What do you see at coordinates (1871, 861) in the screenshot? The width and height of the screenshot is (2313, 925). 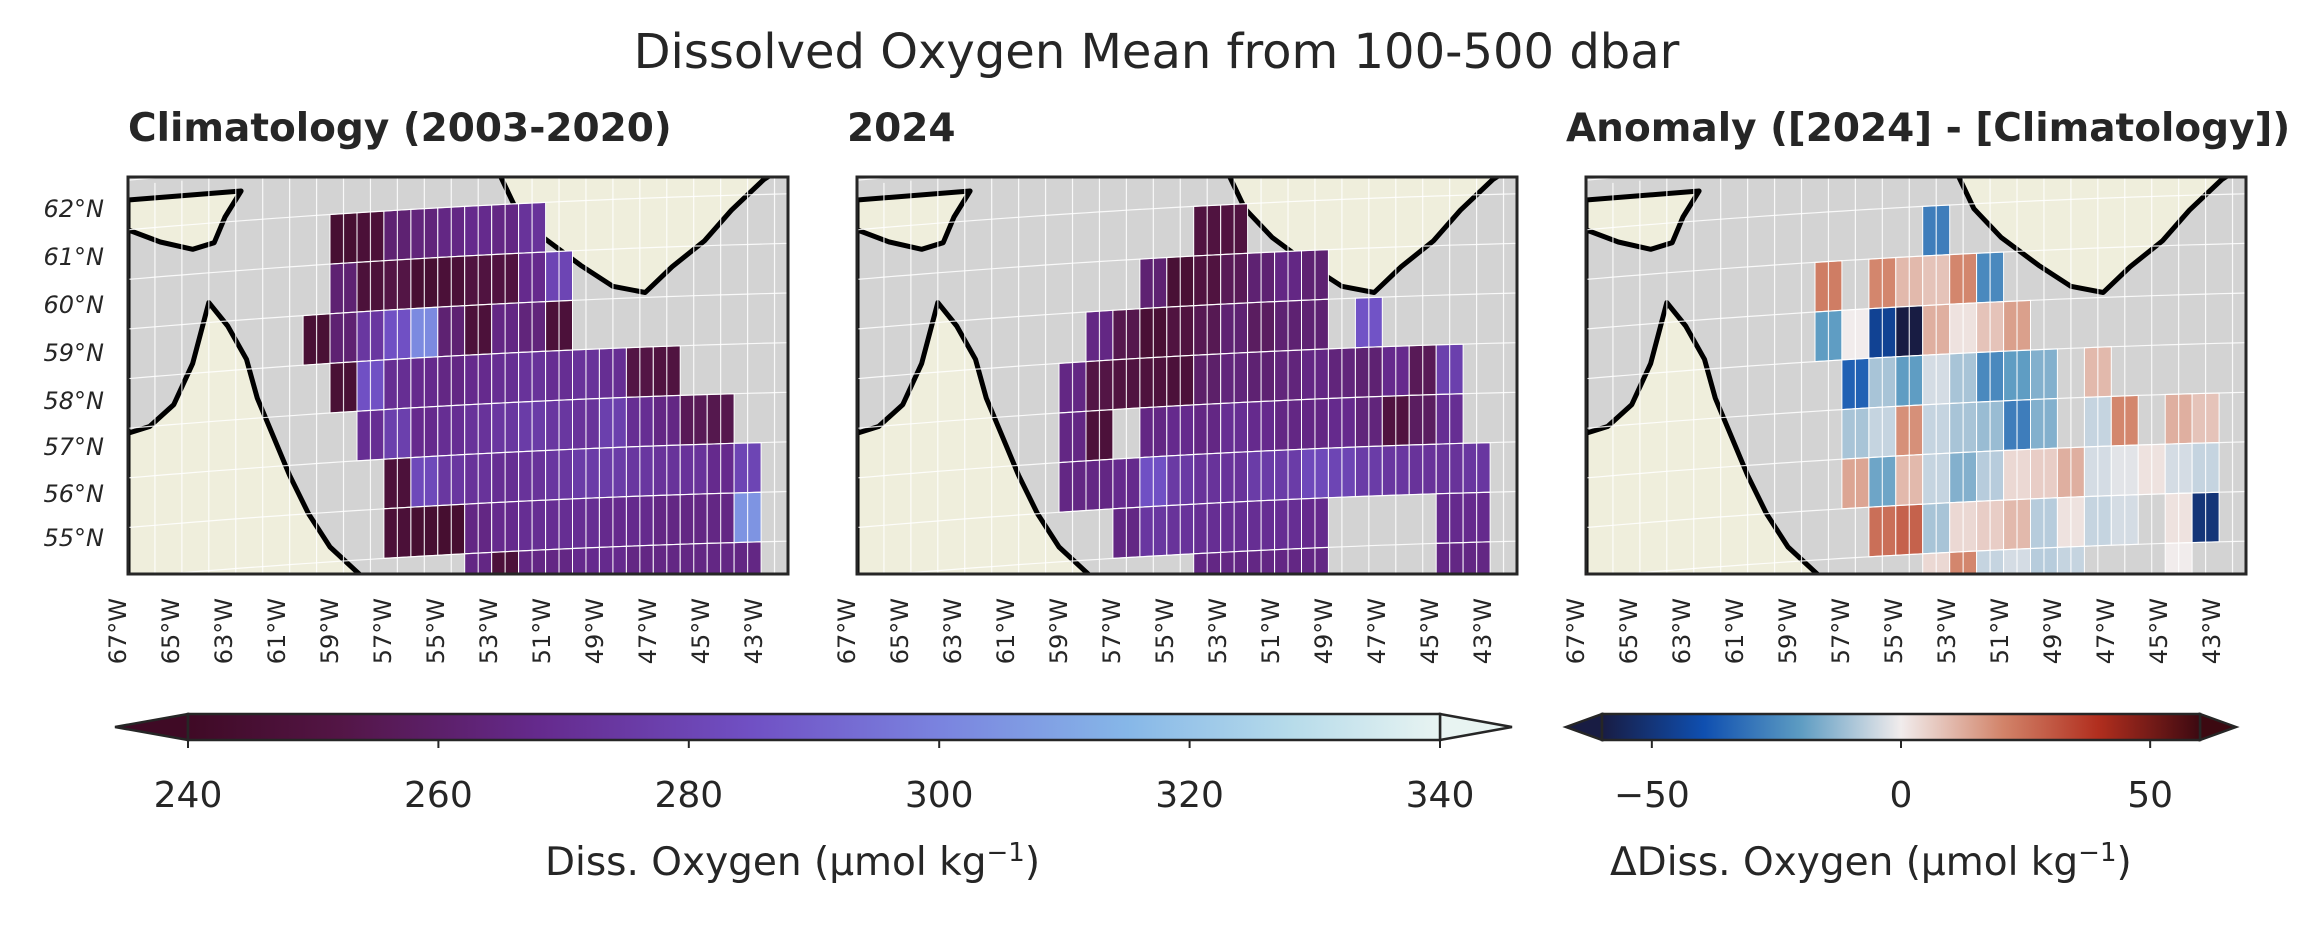 I see `colorbar-anomaly-label: ΔDiss. Oxygen (μmol kg−1)` at bounding box center [1871, 861].